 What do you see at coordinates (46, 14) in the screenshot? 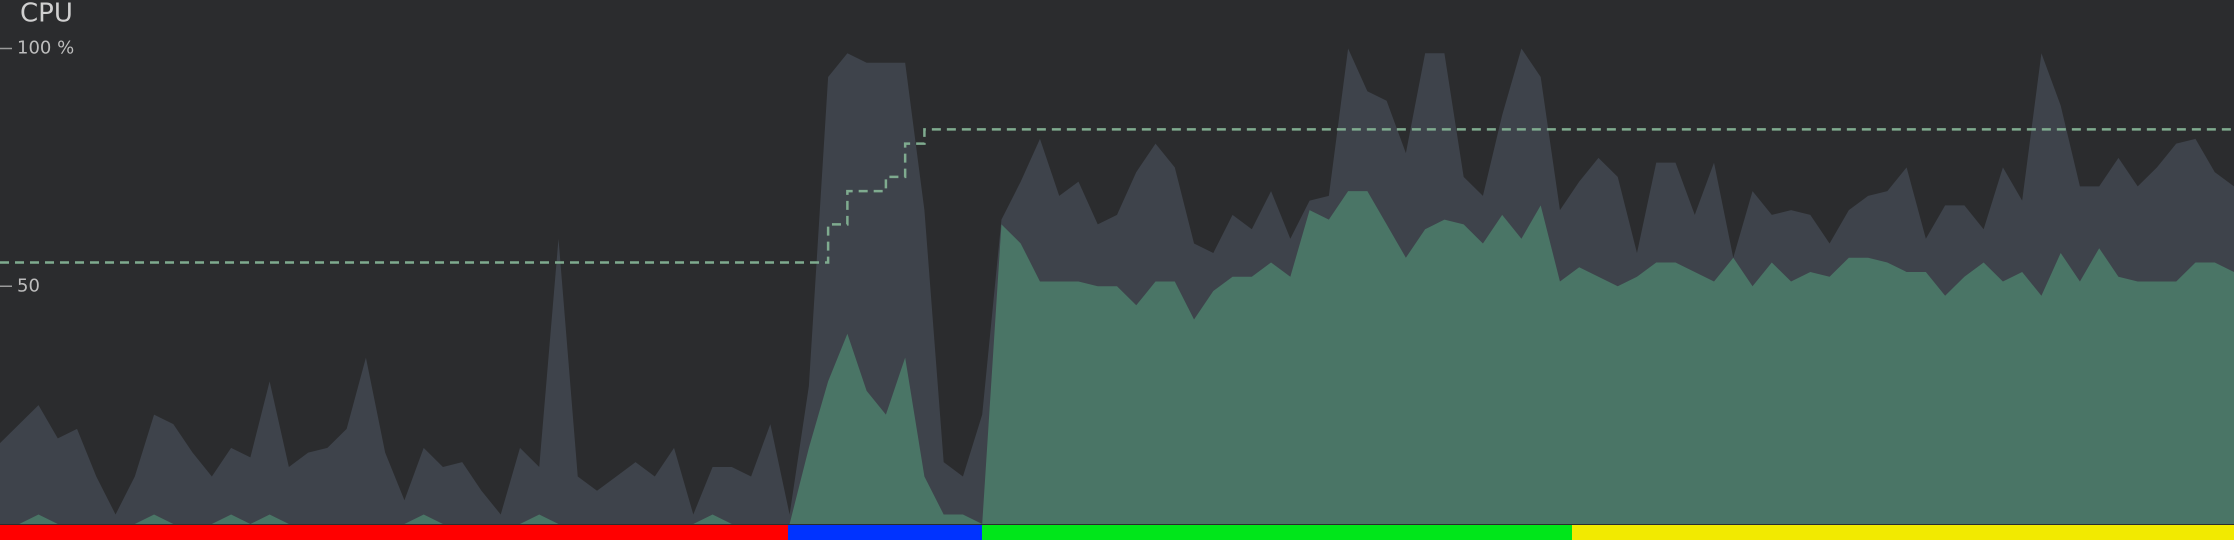
I see `chart-title: CPU` at bounding box center [46, 14].